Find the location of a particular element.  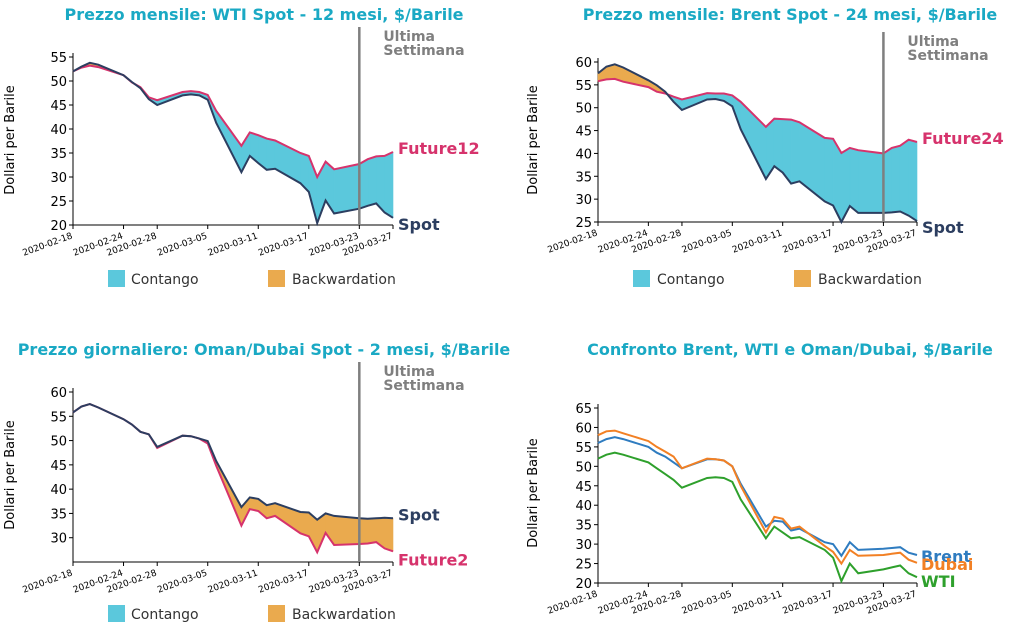

dubai-line is located at coordinates (757, 497).